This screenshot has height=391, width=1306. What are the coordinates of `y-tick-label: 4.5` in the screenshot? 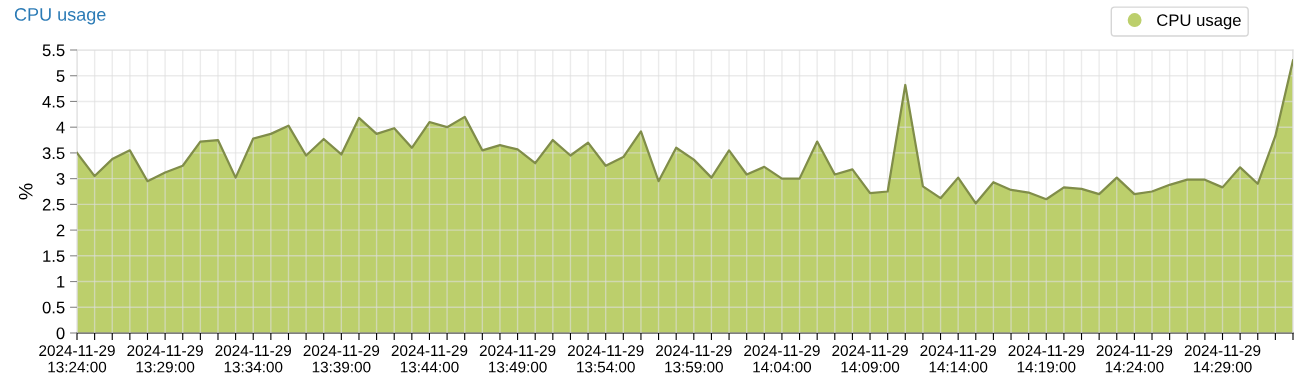 It's located at (53, 102).